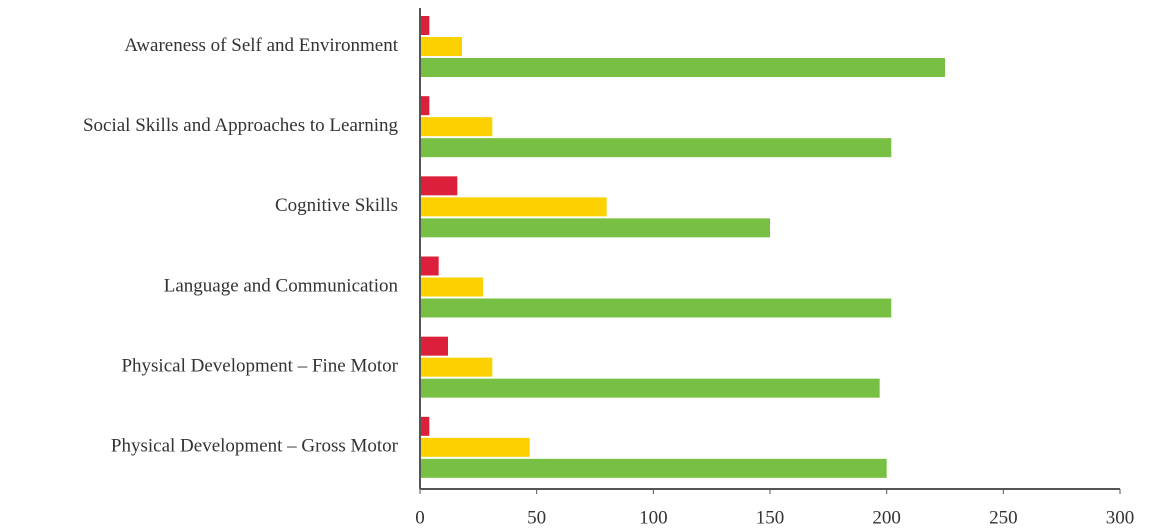 This screenshot has height=531, width=1162. I want to click on y-tick-label: Cognitive Skills, so click(336, 205).